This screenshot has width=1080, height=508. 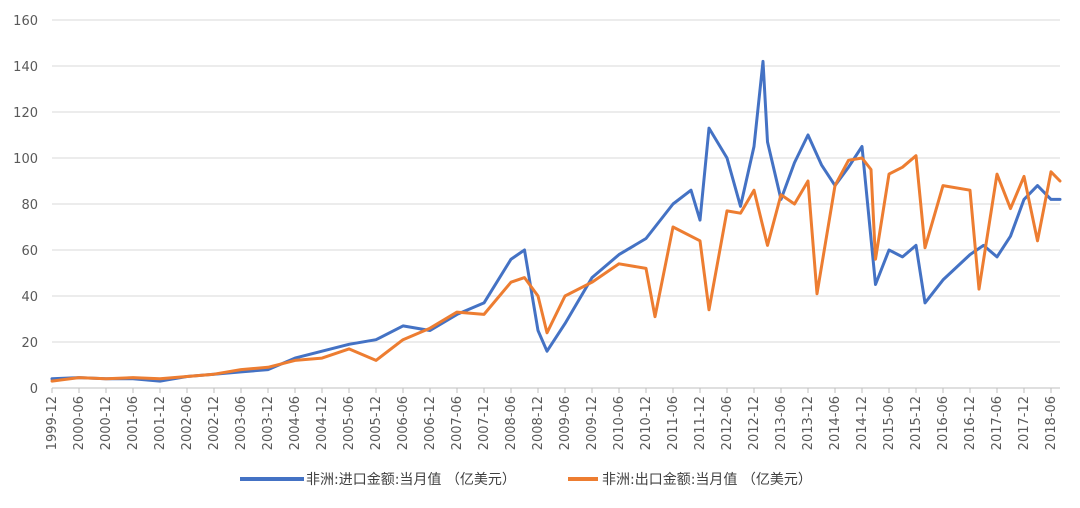 What do you see at coordinates (646, 423) in the screenshot?
I see `x-tick-label: 2010-12` at bounding box center [646, 423].